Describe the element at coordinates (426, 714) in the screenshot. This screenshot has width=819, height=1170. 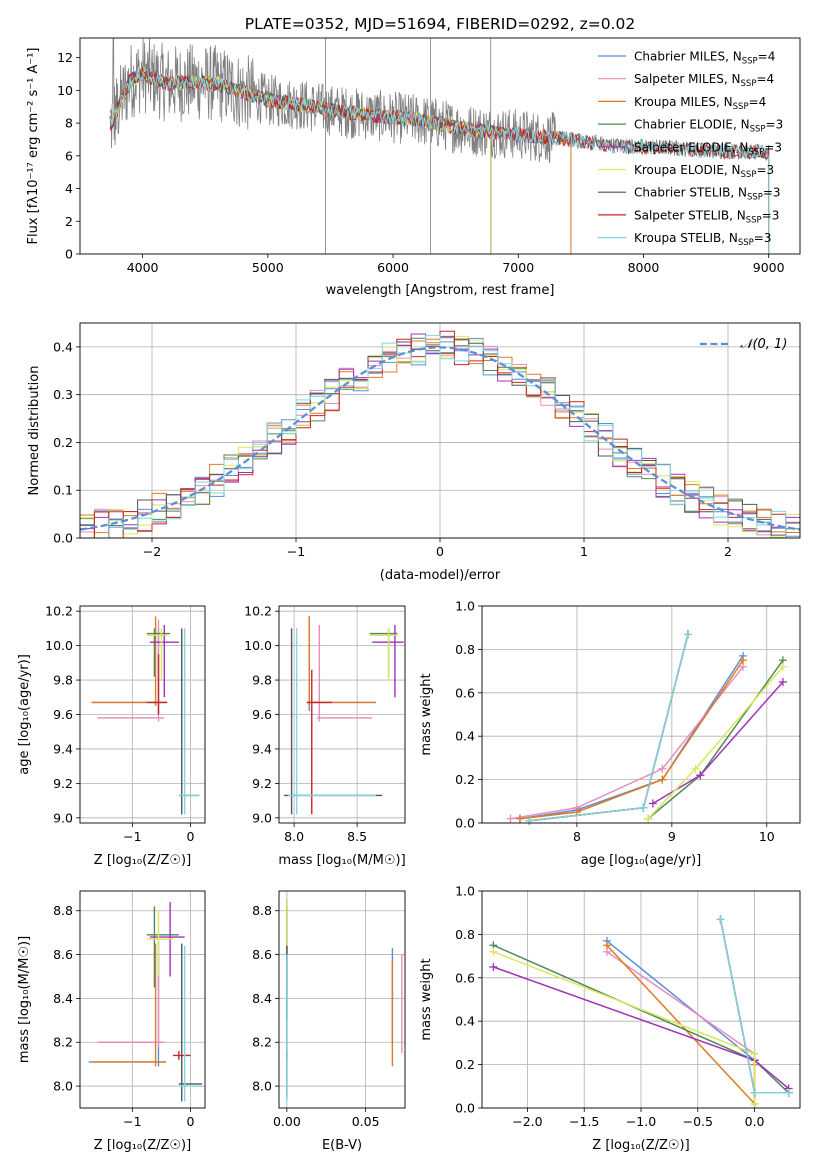
I see `weight_vs_age-ylabel: mass weight` at that location.